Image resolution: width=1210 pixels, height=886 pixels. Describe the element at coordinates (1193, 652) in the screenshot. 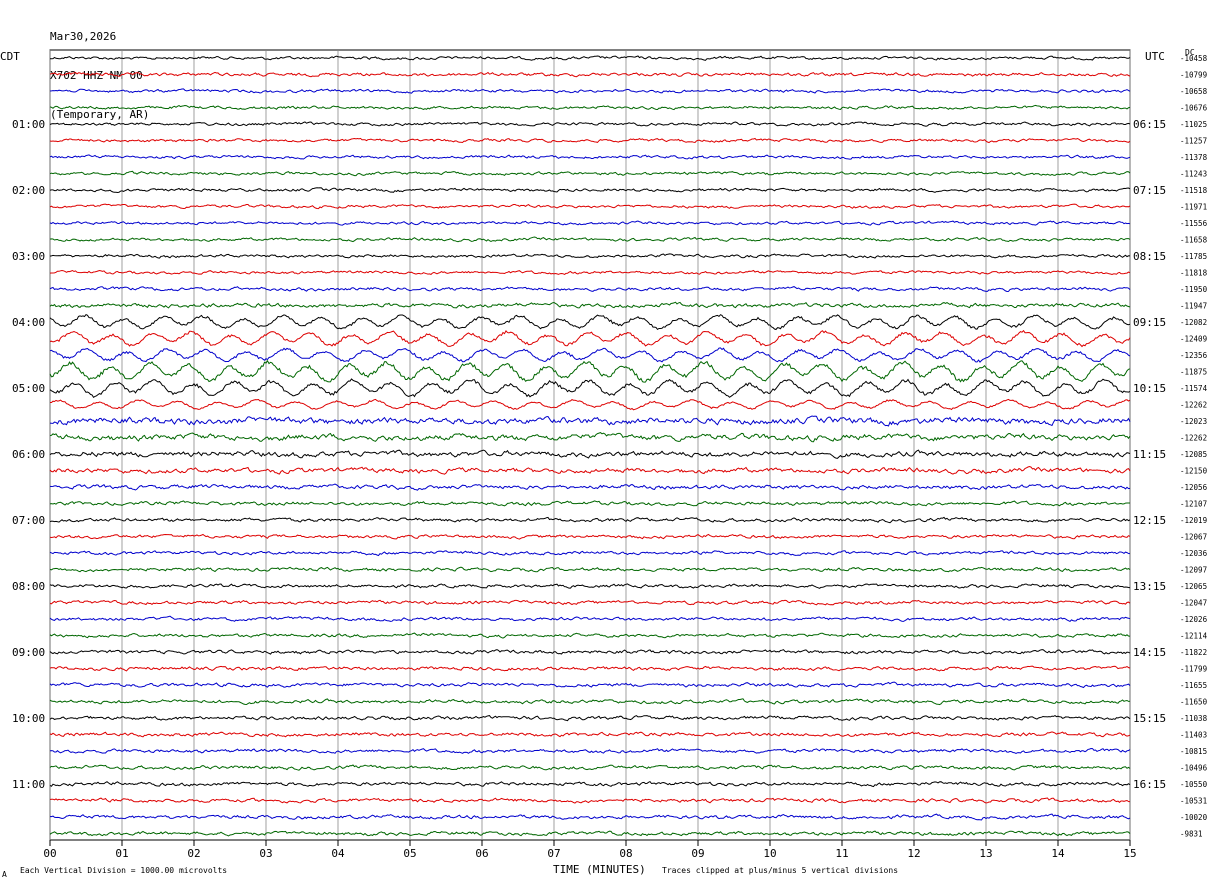

I see `dc-value: -11822` at that location.